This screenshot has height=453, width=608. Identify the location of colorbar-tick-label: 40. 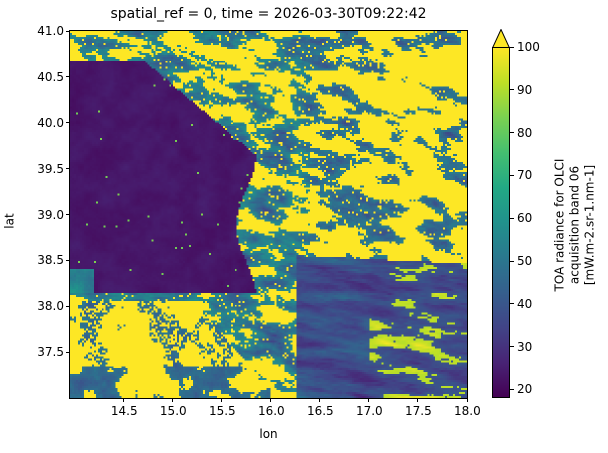
(525, 303).